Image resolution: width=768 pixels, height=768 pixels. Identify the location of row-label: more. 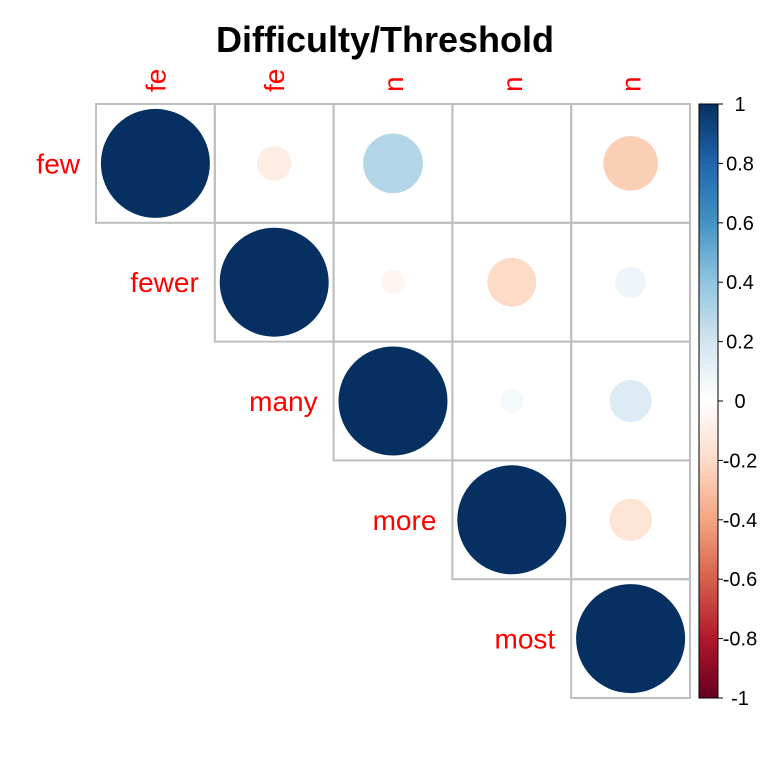
(405, 520).